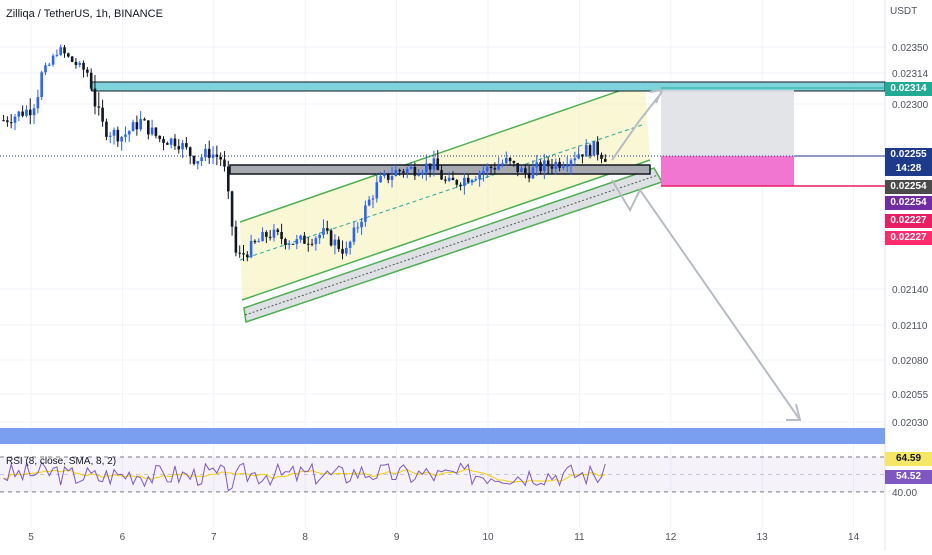  I want to click on target-zone, so click(727, 123).